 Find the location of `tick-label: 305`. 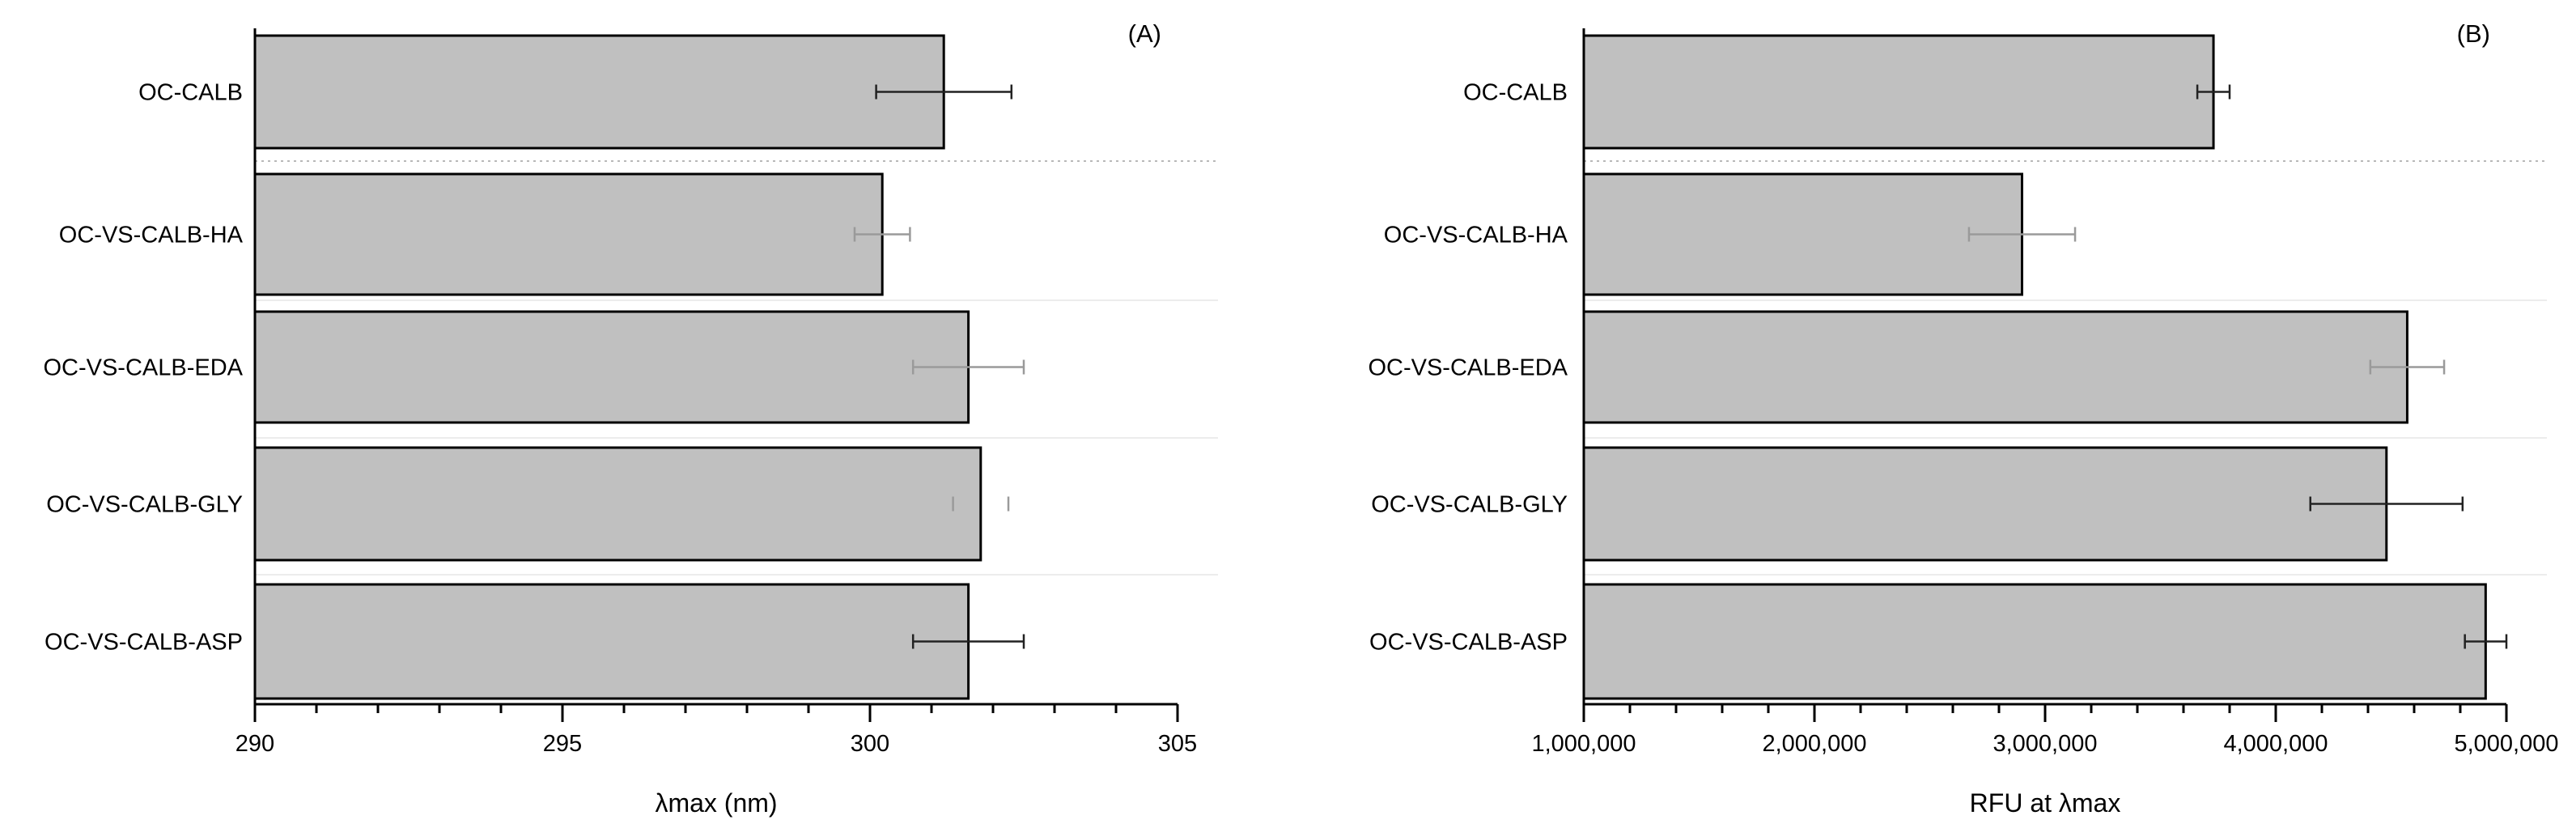

tick-label: 305 is located at coordinates (1177, 744).